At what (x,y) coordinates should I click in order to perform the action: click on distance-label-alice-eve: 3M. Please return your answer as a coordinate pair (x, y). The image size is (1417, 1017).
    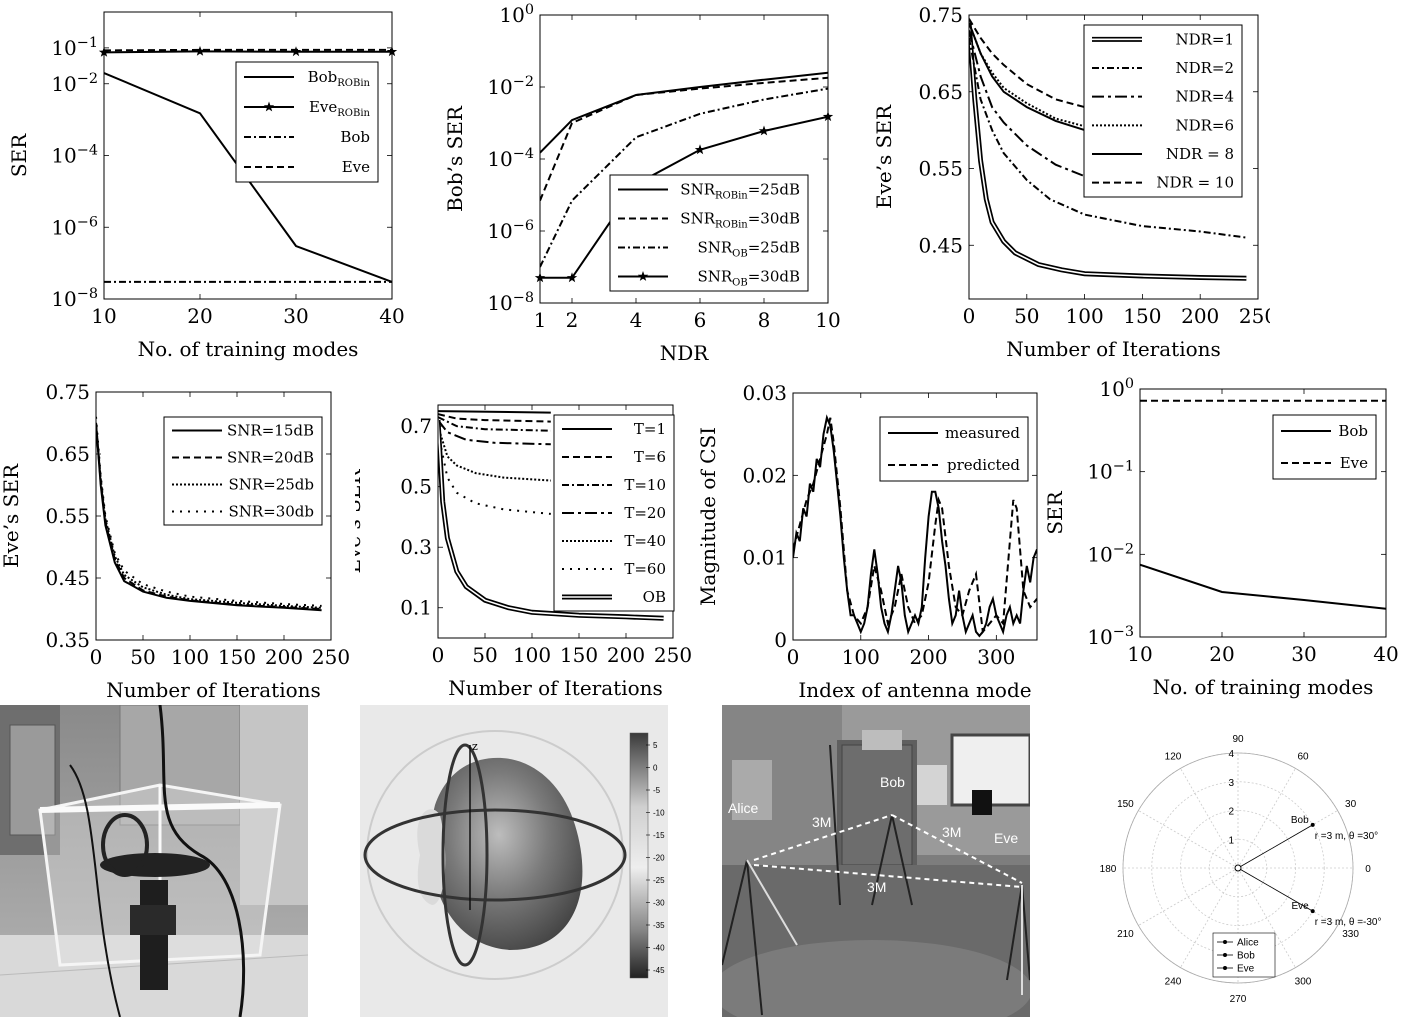
    Looking at the image, I should click on (876, 887).